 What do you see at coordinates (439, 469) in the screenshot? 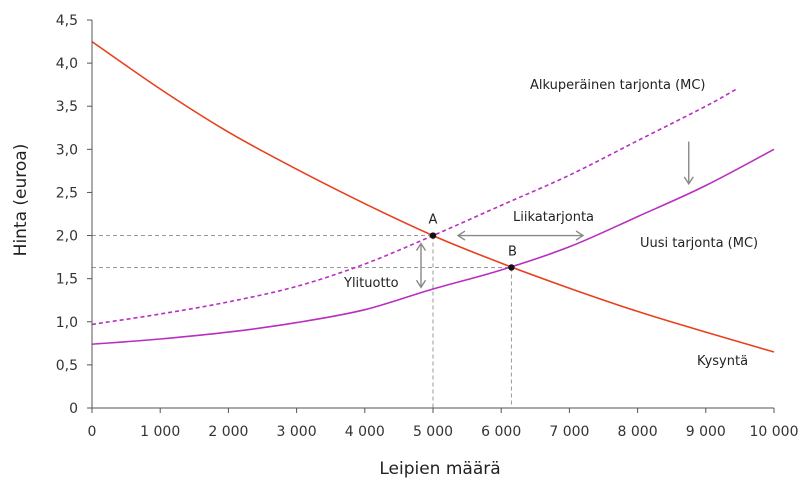
I see `x-axis-title: Leipien määrä` at bounding box center [439, 469].